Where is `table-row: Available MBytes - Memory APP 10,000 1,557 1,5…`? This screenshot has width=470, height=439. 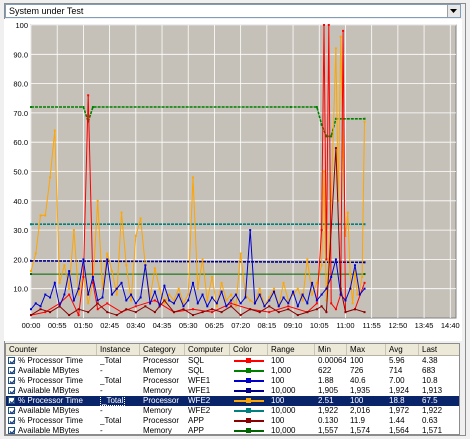 table-row: Available MBytes - Memory APP 10,000 1,557 1,5… is located at coordinates (232, 430).